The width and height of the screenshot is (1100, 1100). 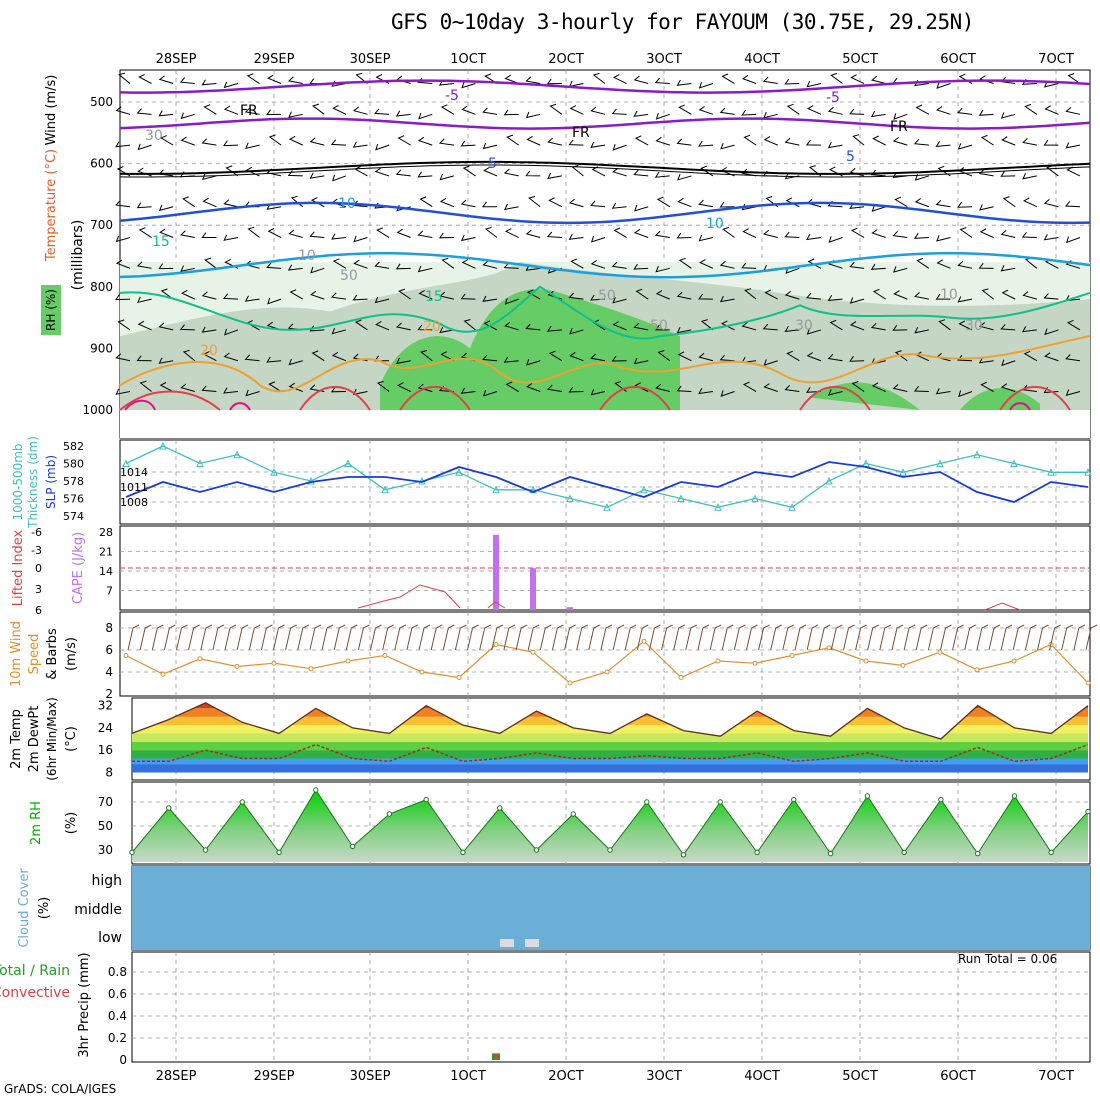 What do you see at coordinates (16, 739) in the screenshot?
I see `panel-label: 2m Temp` at bounding box center [16, 739].